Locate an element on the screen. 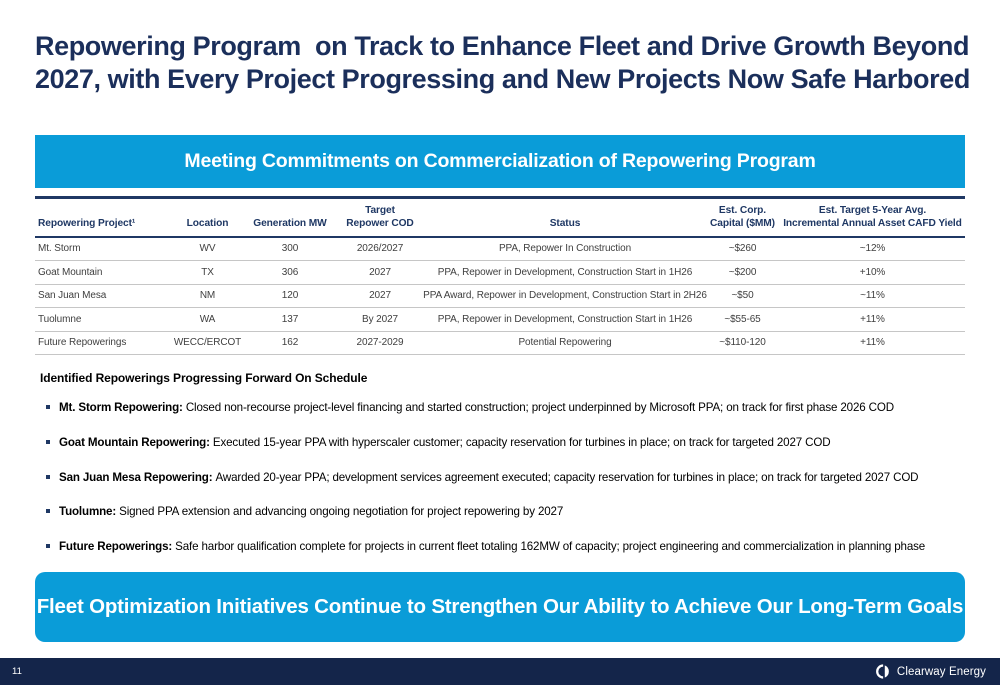 Image resolution: width=1000 pixels, height=685 pixels. cell-generation-mw: 300 is located at coordinates (290, 249).